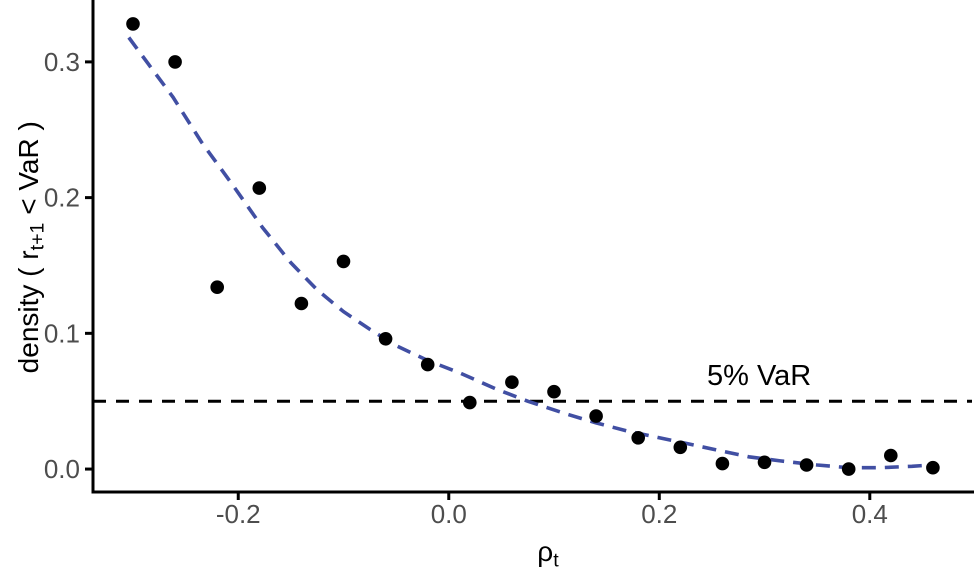 The image size is (974, 568). Describe the element at coordinates (238, 514) in the screenshot. I see `x-tick-label: -0.2` at that location.